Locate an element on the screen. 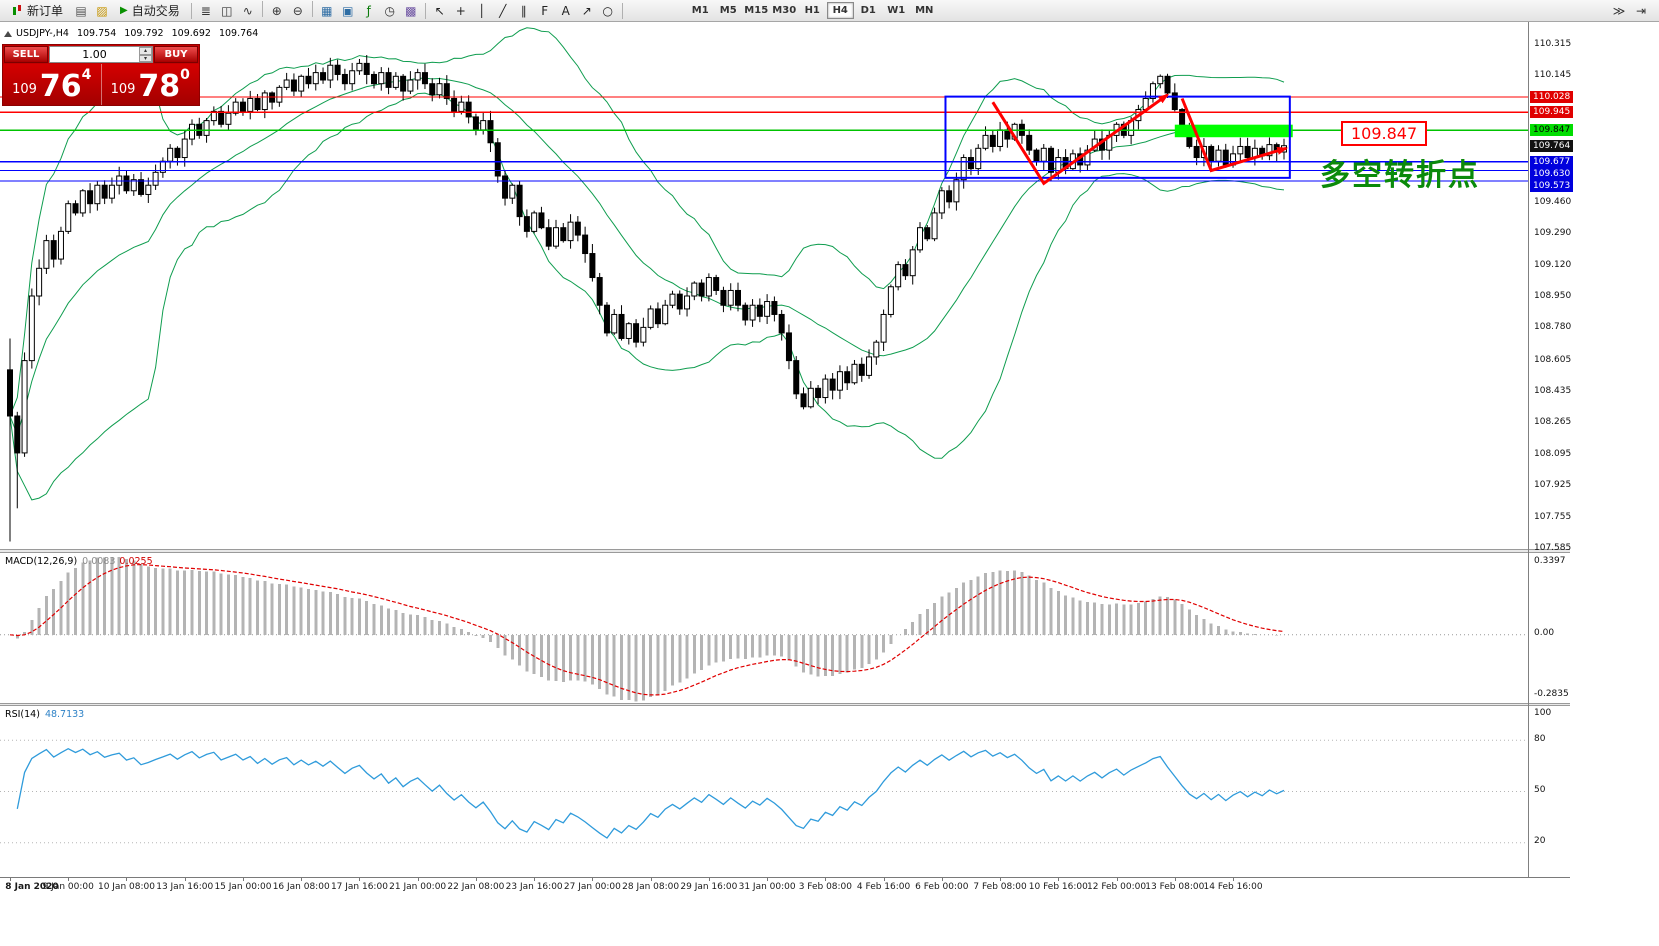 This screenshot has width=1659, height=946. cascade-windows-icon: ▣ is located at coordinates (348, 10).